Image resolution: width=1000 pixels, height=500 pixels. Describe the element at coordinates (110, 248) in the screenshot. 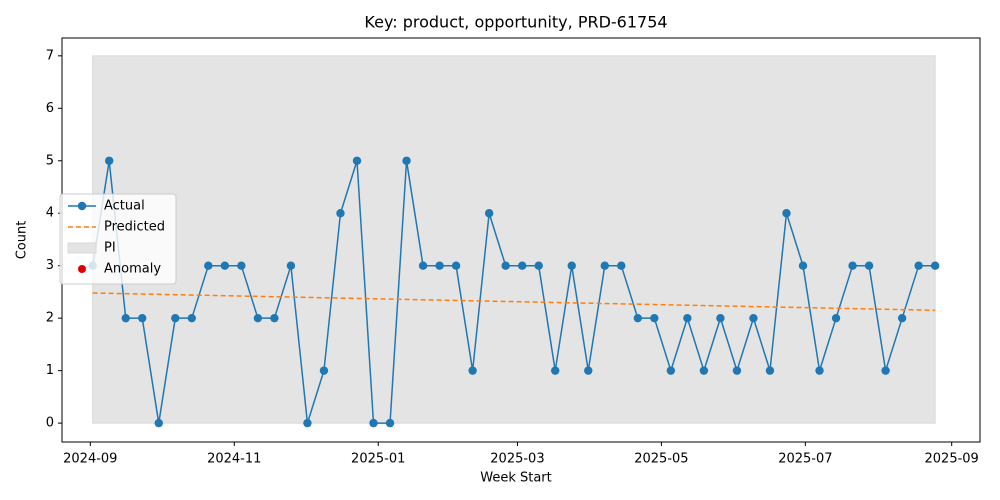

I see `legend-label: PI` at that location.